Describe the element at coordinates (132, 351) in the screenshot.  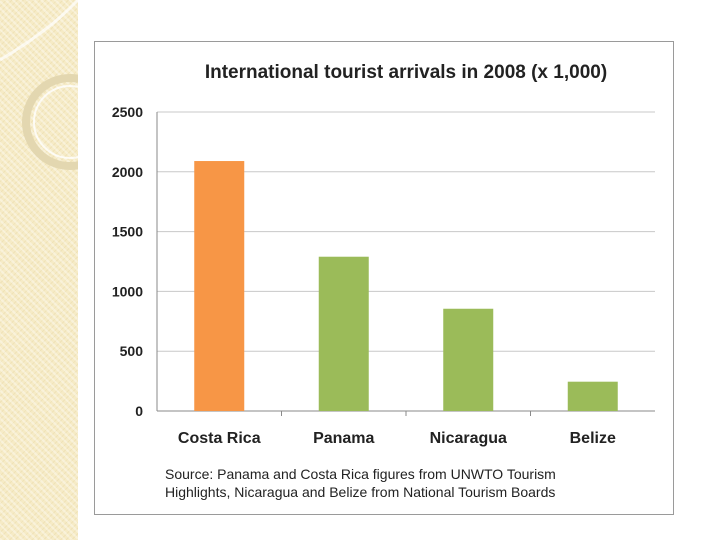
I see `y-tick-label: 500` at that location.